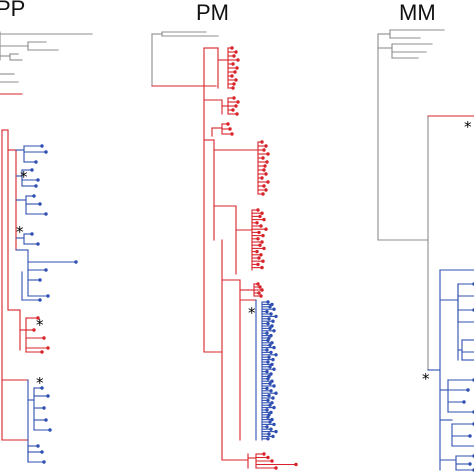  I want to click on significance-star-pp-3: *, so click(40, 383).